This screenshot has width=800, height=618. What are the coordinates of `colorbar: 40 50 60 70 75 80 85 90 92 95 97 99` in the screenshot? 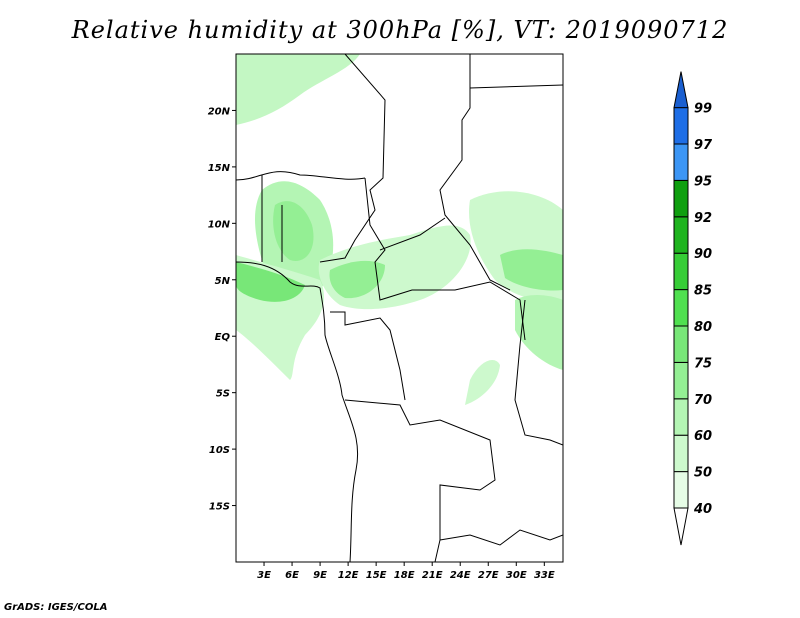 It's located at (693, 308).